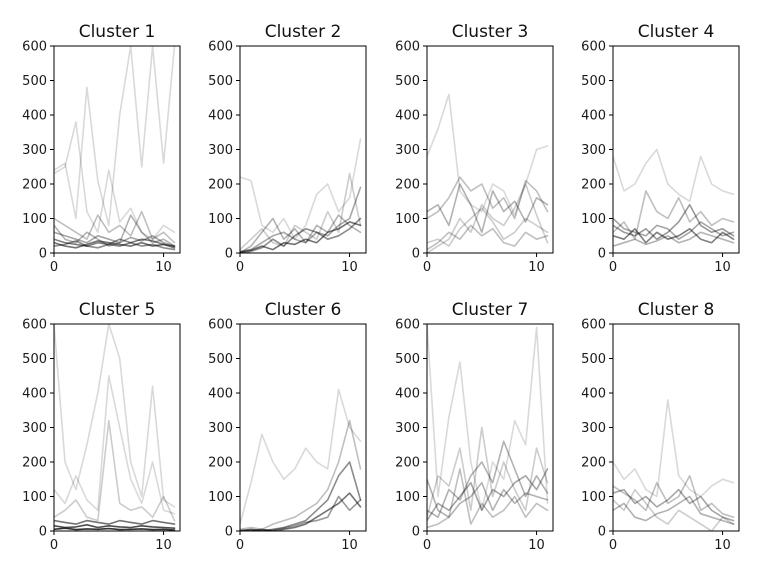  Describe the element at coordinates (407, 325) in the screenshot. I see `cluster-7-ytick-label-600: 600` at that location.